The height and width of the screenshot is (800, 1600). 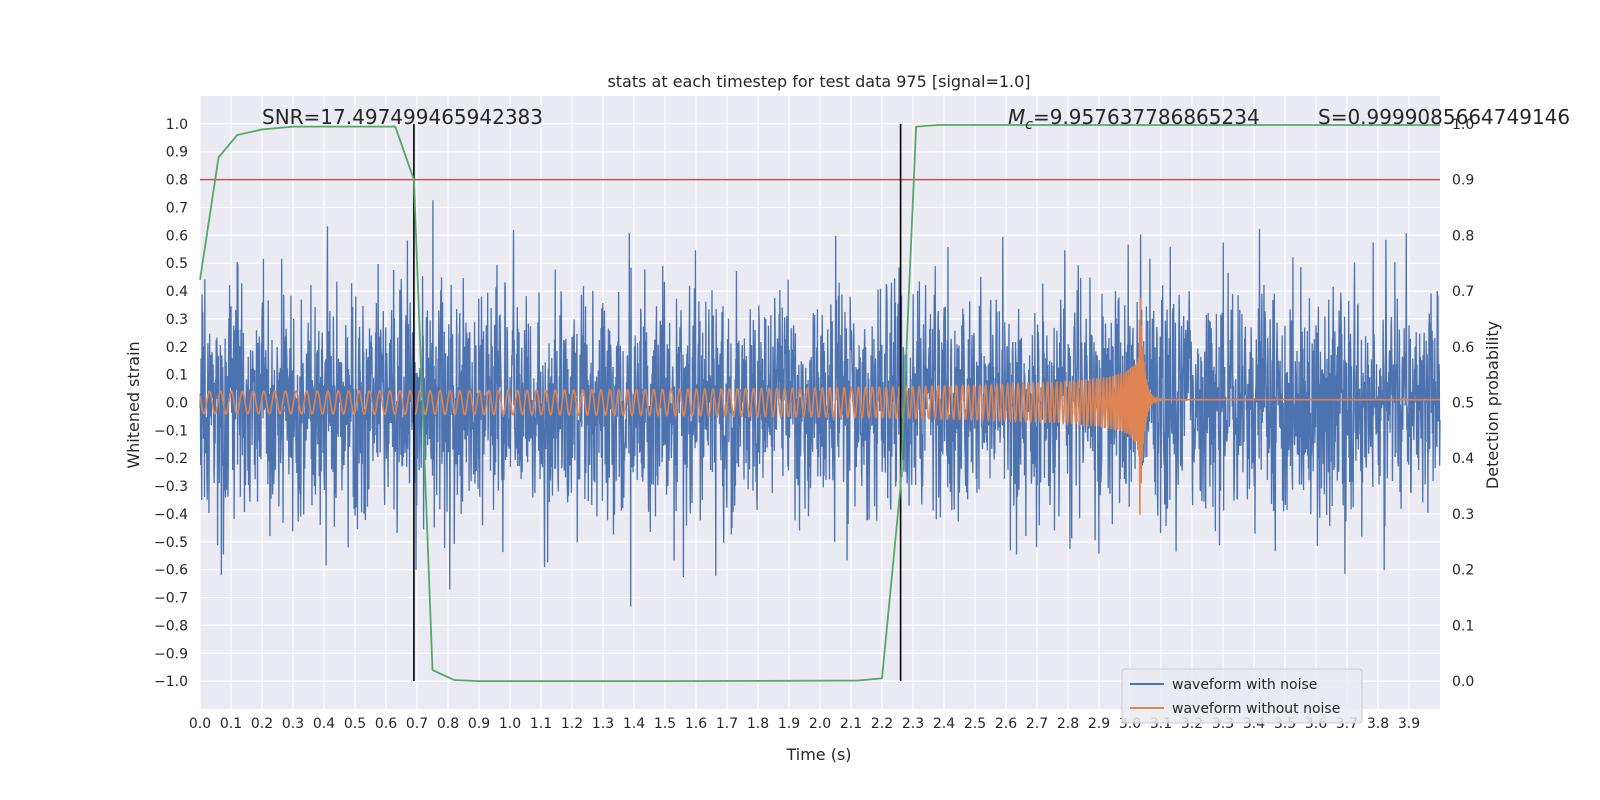 I want to click on x-tick-label: 2.5, so click(x=975, y=724).